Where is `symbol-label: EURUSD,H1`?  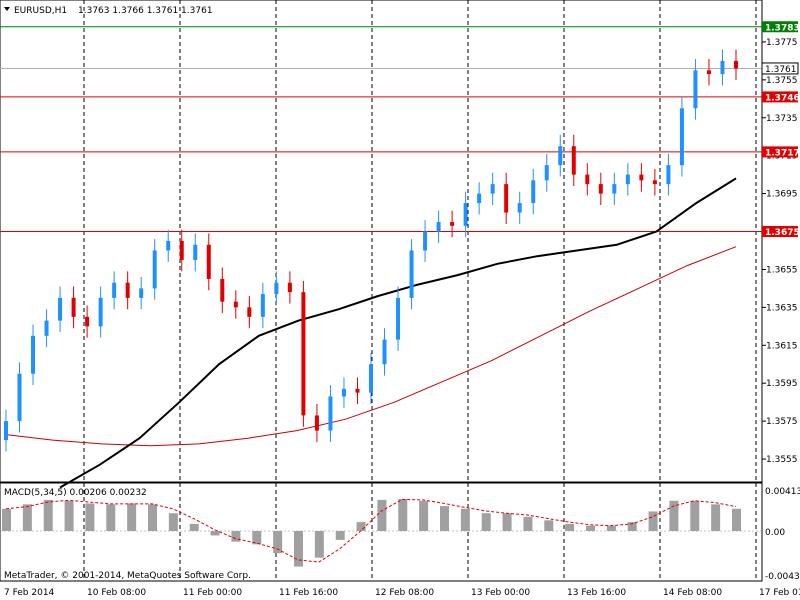 symbol-label: EURUSD,H1 is located at coordinates (40, 11).